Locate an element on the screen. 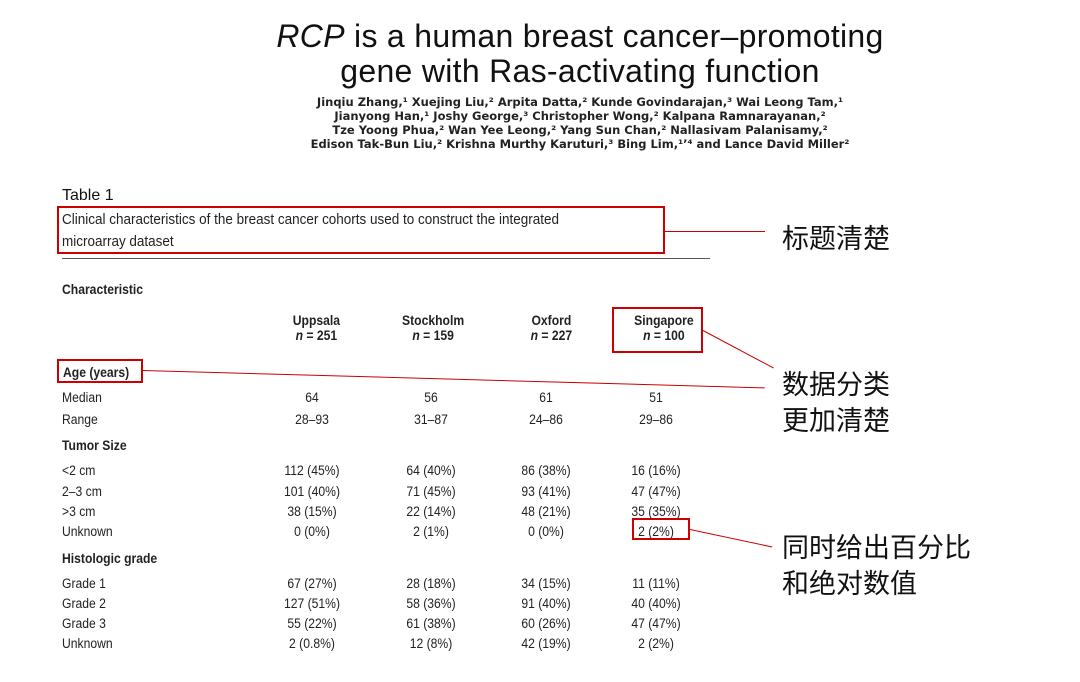 The image size is (1080, 682). row-label: 2–3 cm is located at coordinates (82, 491).